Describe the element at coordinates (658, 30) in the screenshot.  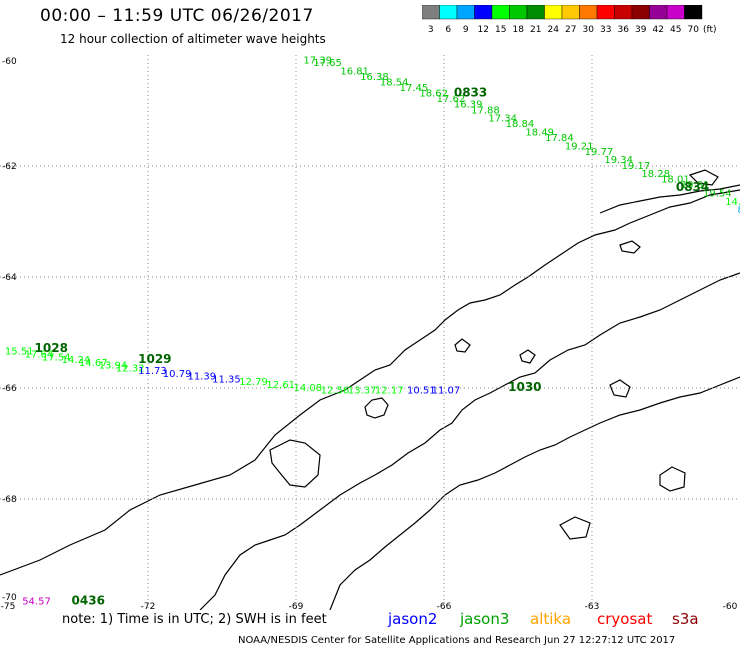
I see `colorbar-tick-label: 42` at that location.